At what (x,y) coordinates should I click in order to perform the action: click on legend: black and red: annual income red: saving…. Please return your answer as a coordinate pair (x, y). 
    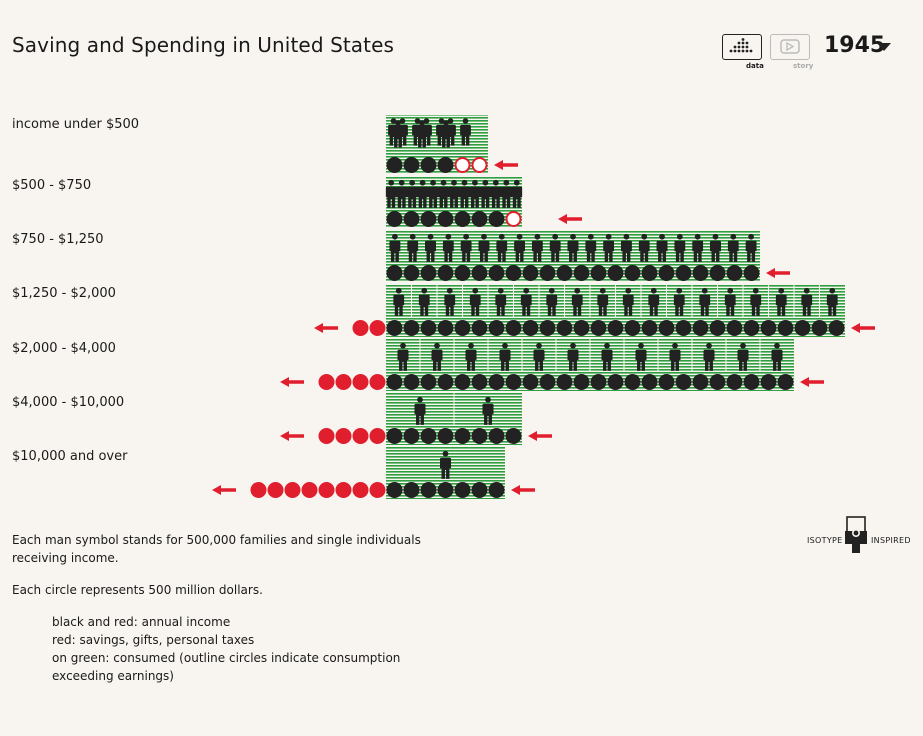
    Looking at the image, I should click on (252, 649).